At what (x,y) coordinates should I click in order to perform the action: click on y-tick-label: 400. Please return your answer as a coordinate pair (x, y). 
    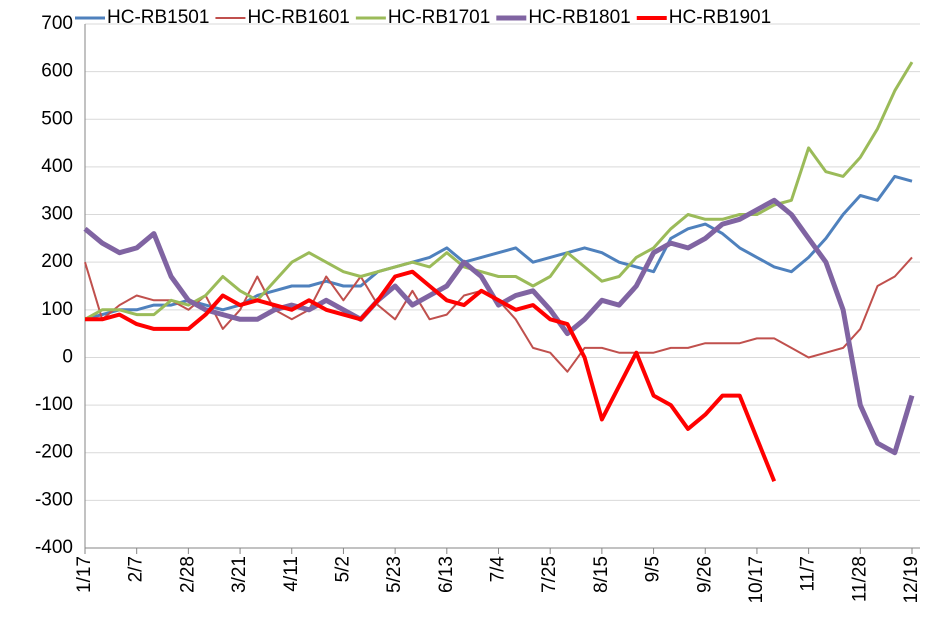
    Looking at the image, I should click on (57, 166).